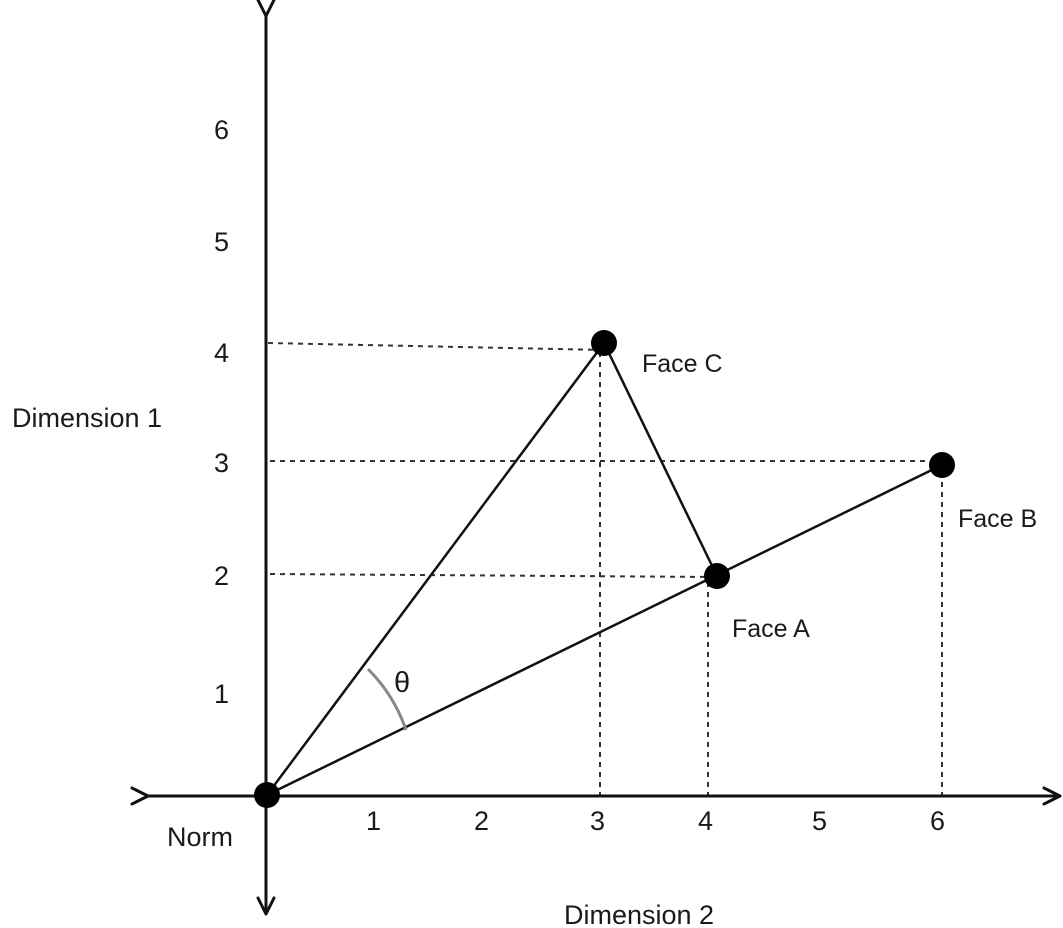 The width and height of the screenshot is (1063, 928). What do you see at coordinates (436, 346) in the screenshot?
I see `guide-face-c-horizontal` at bounding box center [436, 346].